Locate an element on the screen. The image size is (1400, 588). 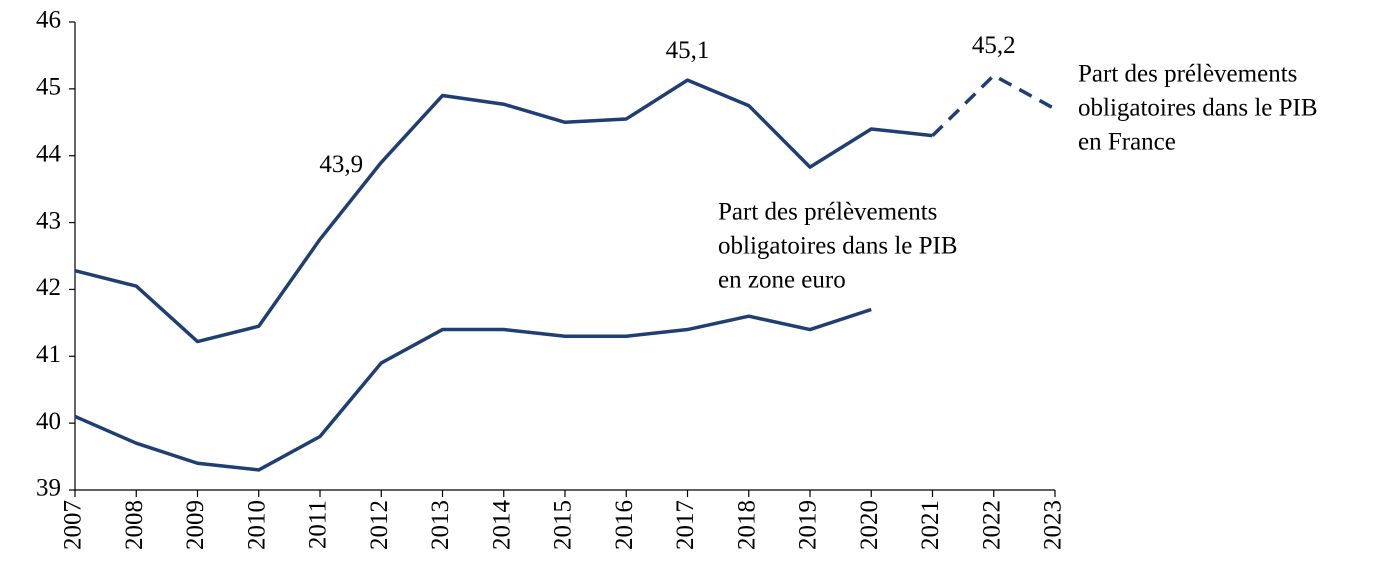
x-tick-label: 2015 is located at coordinates (563, 525).